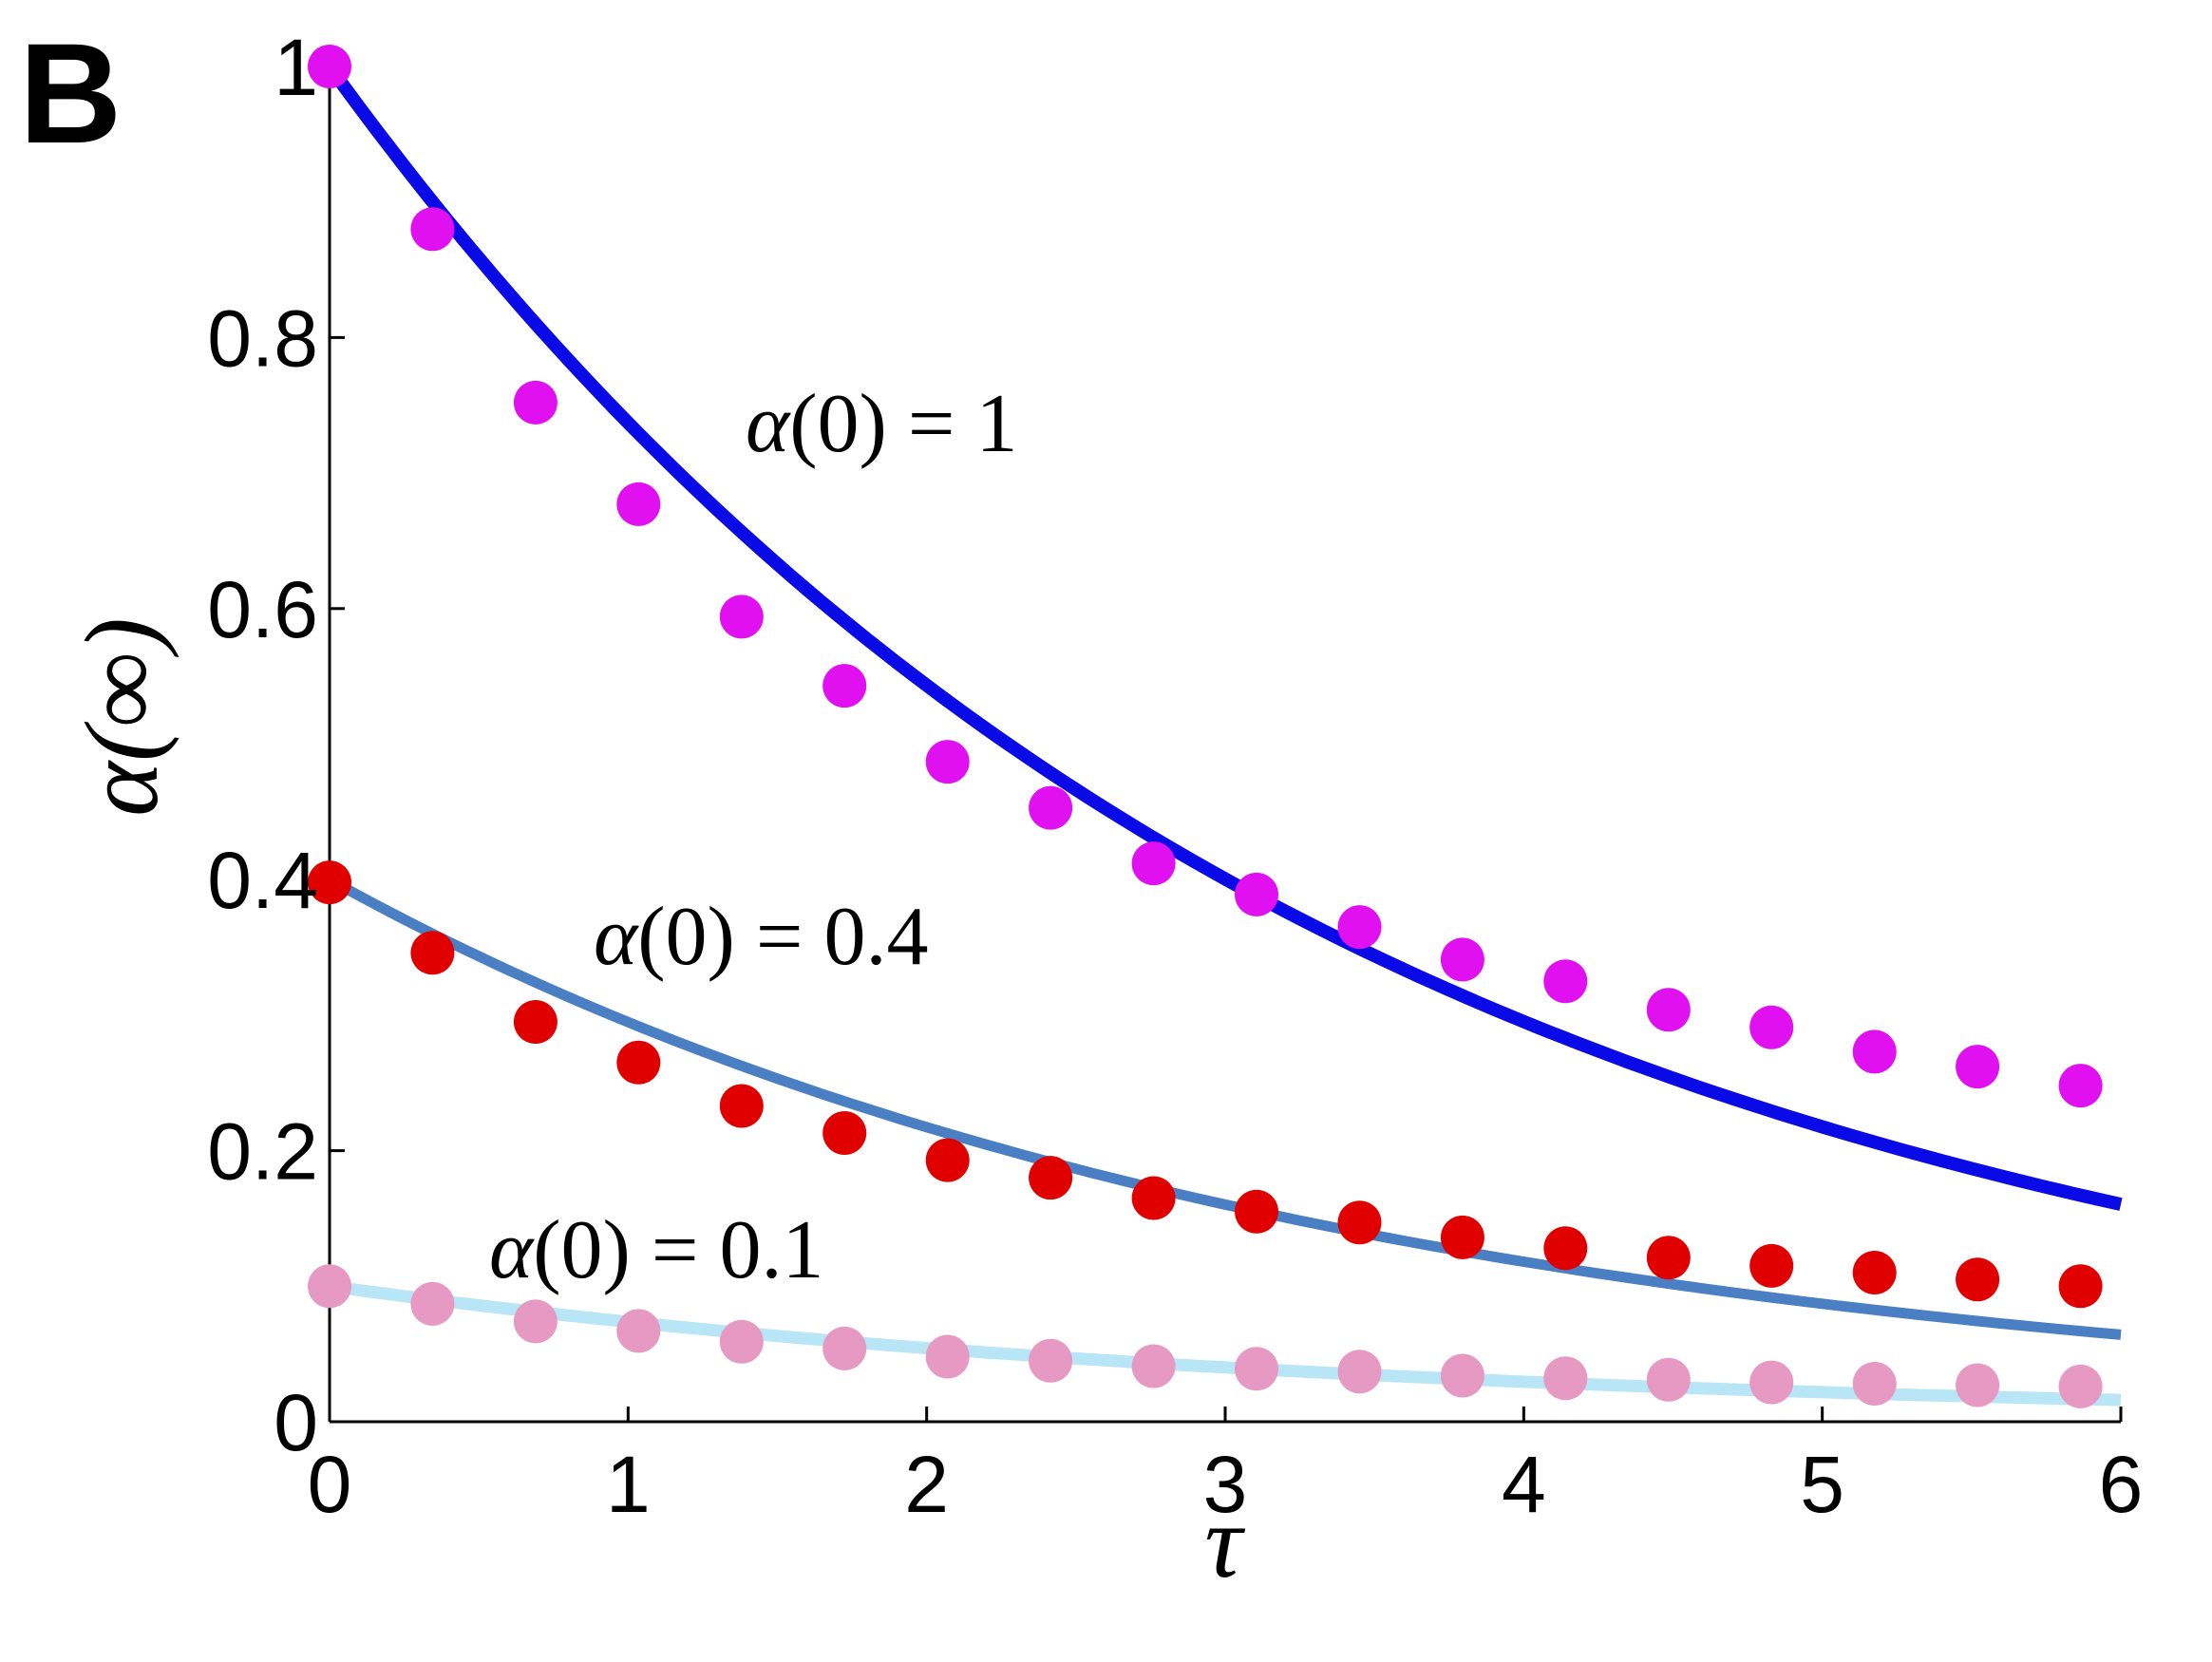  I want to click on annotation-alpha-1-text: (0) = 1, so click(903, 424).